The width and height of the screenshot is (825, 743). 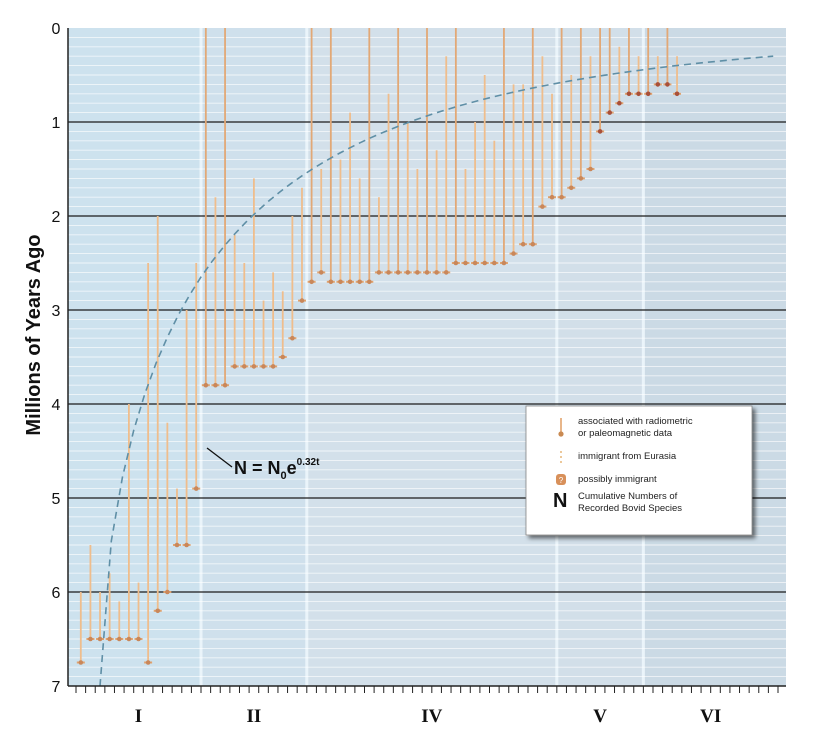 What do you see at coordinates (428, 716) in the screenshot?
I see `phase-labels: I II IV V VI` at bounding box center [428, 716].